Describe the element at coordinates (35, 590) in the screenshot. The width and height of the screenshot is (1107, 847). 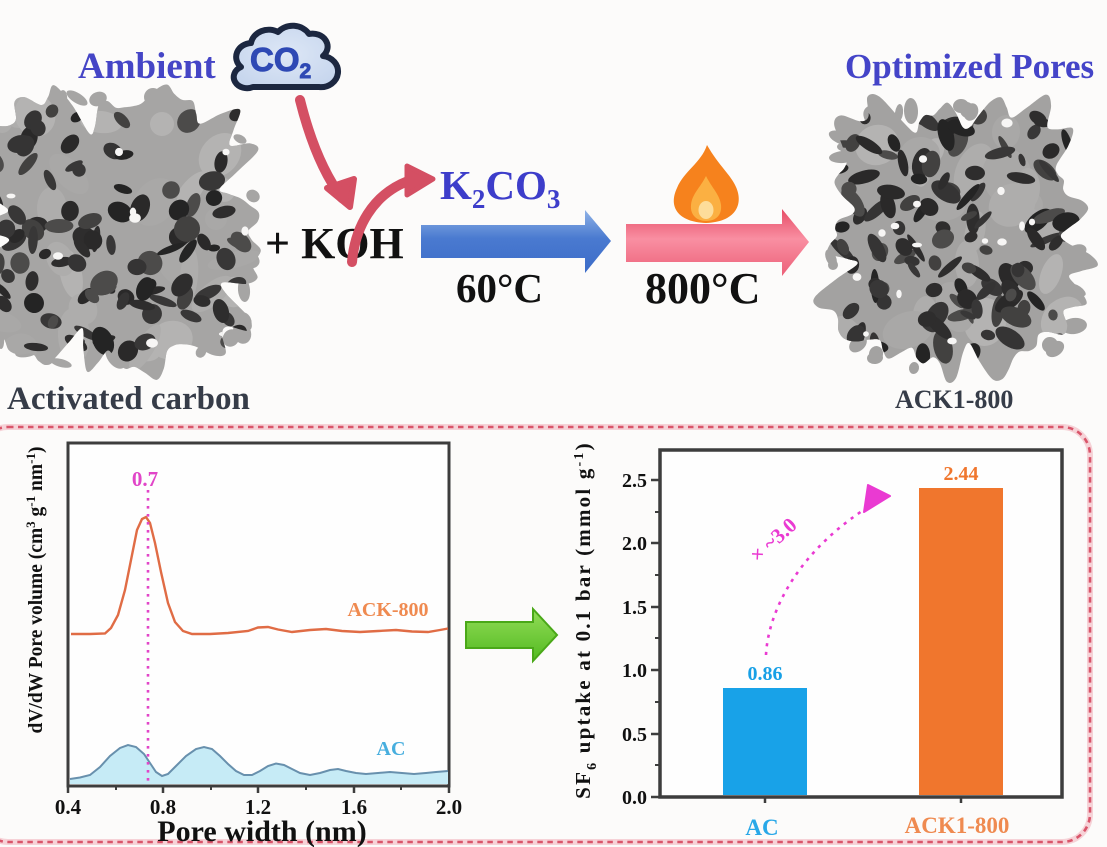
I see `svg-text:dV/dW Pore volume (cm3 g-1 nm-: dV/dW Pore volume (cm3 g-1 nm-1)` at that location.